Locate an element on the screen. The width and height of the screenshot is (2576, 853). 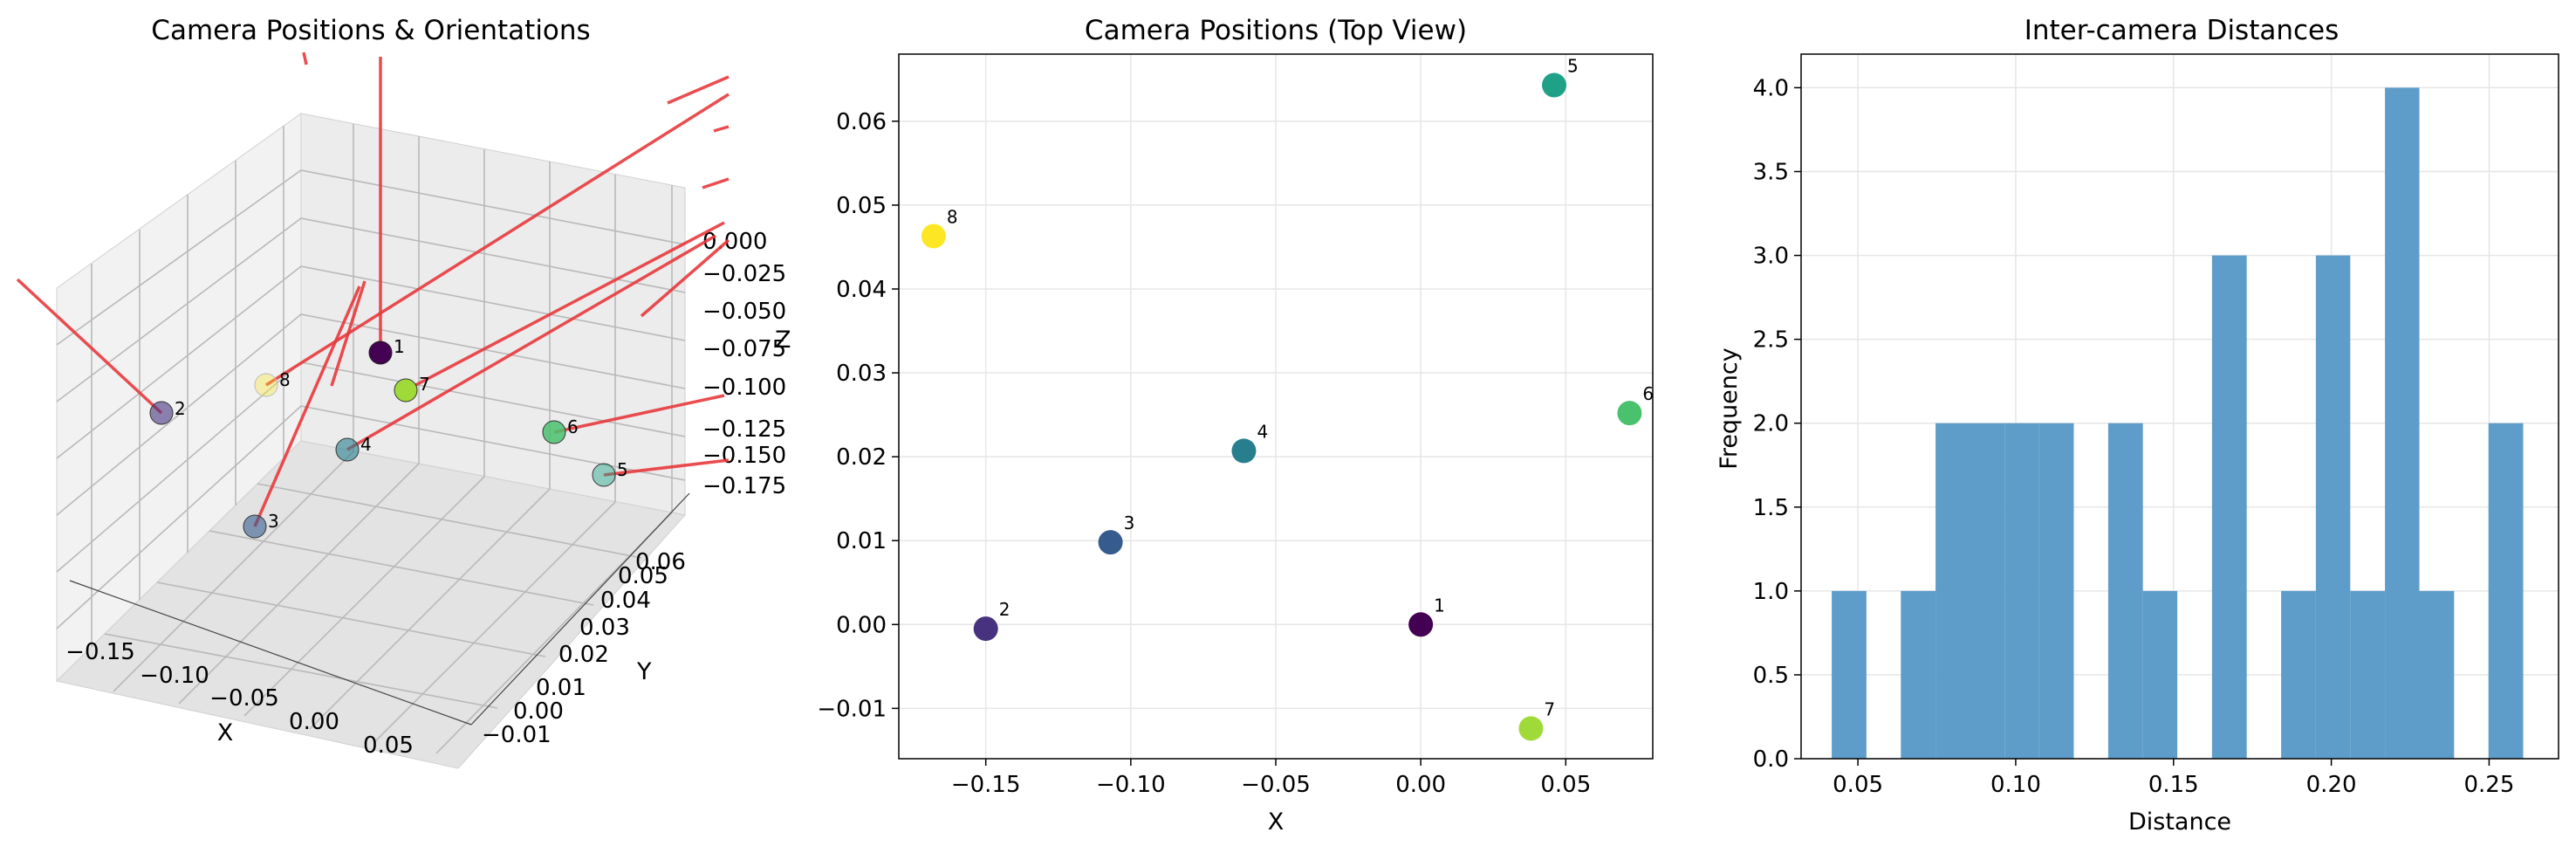
x-tick-3d: −0.05 is located at coordinates (244, 698).